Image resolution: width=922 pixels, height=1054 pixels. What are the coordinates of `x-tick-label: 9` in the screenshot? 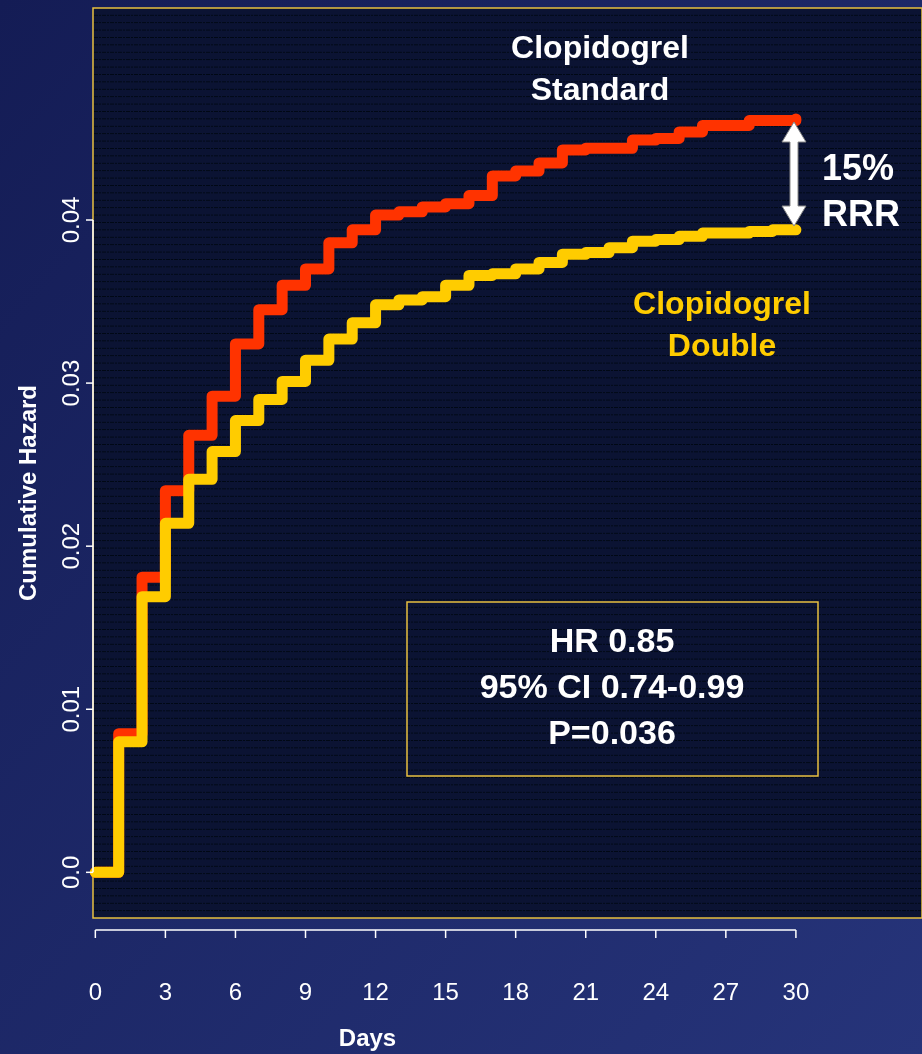 It's located at (305, 991).